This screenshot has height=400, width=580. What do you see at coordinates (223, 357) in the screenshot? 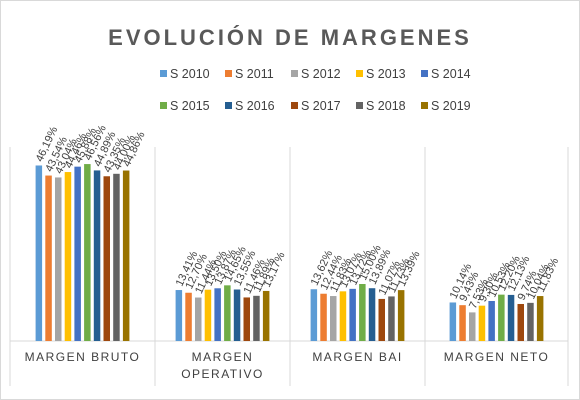
I see `category-label: MARGEN` at bounding box center [223, 357].